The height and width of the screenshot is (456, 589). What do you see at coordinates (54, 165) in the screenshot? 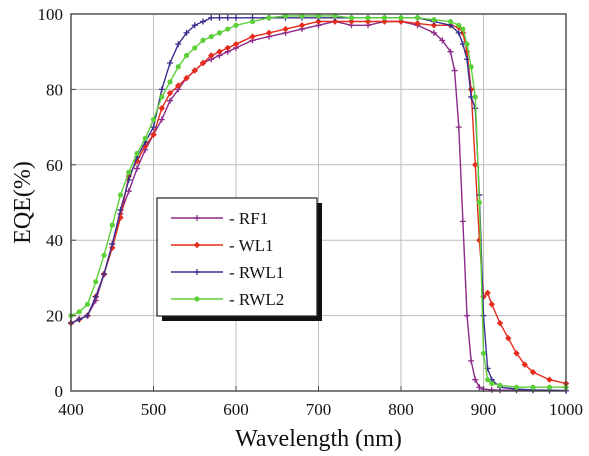
I see `y-tick-label: 60` at bounding box center [54, 165].